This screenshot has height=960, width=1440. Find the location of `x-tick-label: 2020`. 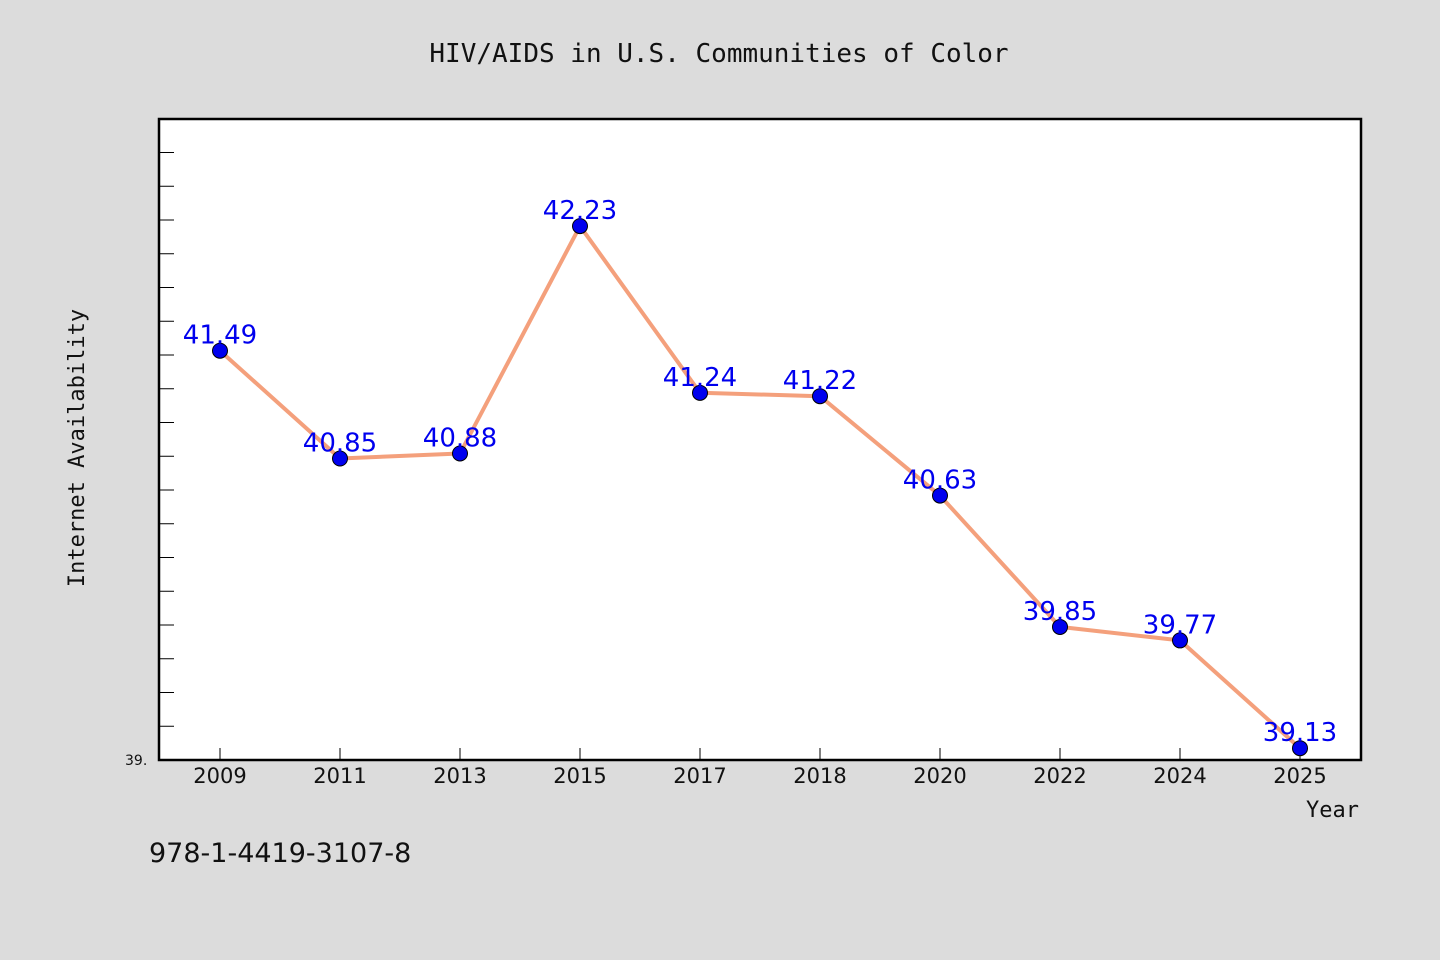

x-tick-label: 2020 is located at coordinates (939, 776).